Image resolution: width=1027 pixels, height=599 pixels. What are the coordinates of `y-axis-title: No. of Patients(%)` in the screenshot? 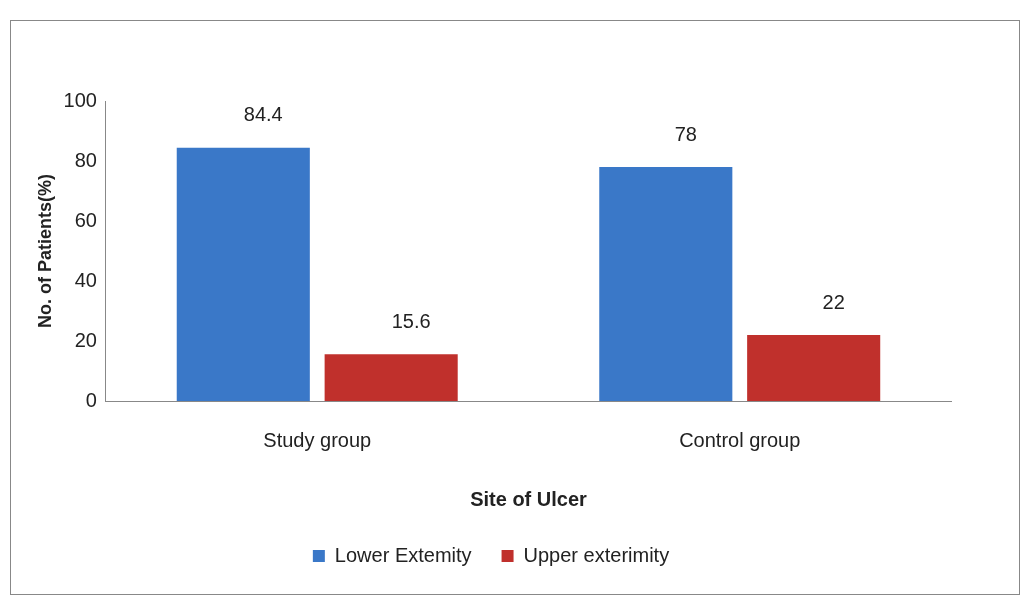 It's located at (44, 251).